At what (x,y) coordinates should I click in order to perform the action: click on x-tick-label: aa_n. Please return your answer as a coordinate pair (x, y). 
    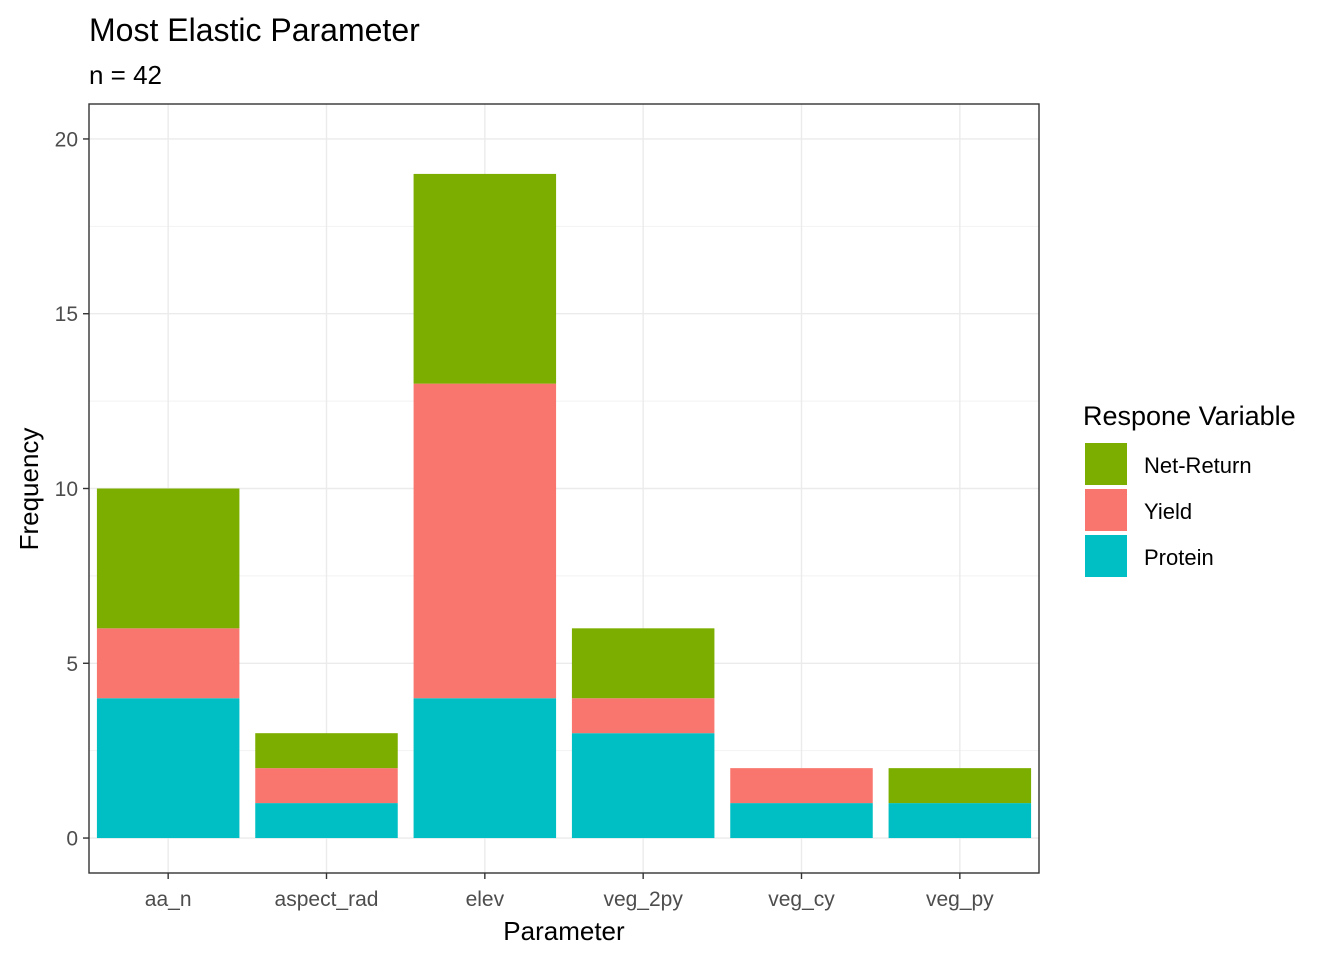
    Looking at the image, I should click on (168, 899).